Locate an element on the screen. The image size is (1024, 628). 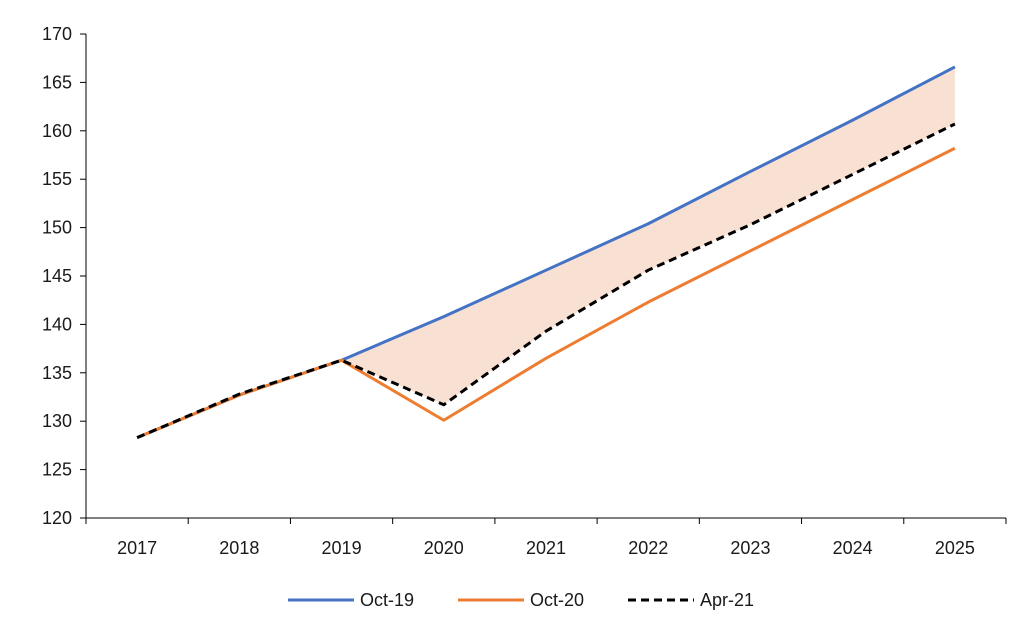
x-tick-label: 2020 is located at coordinates (444, 548).